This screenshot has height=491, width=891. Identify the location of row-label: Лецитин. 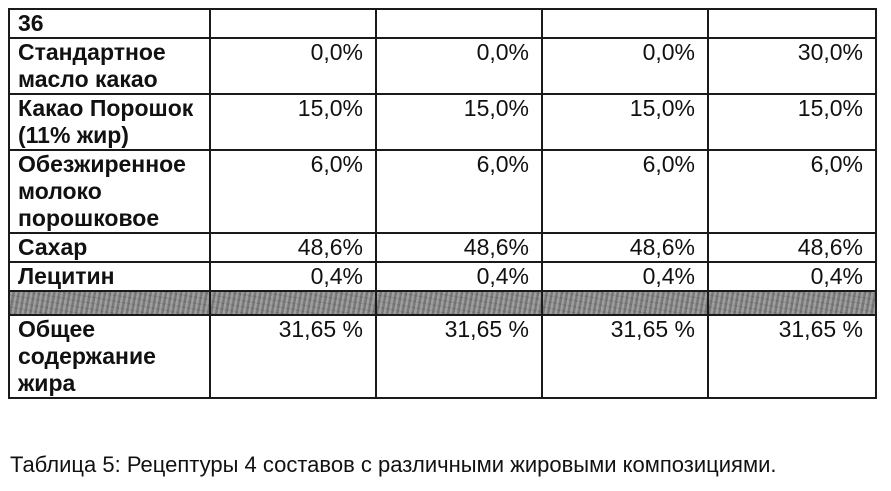
(109, 276).